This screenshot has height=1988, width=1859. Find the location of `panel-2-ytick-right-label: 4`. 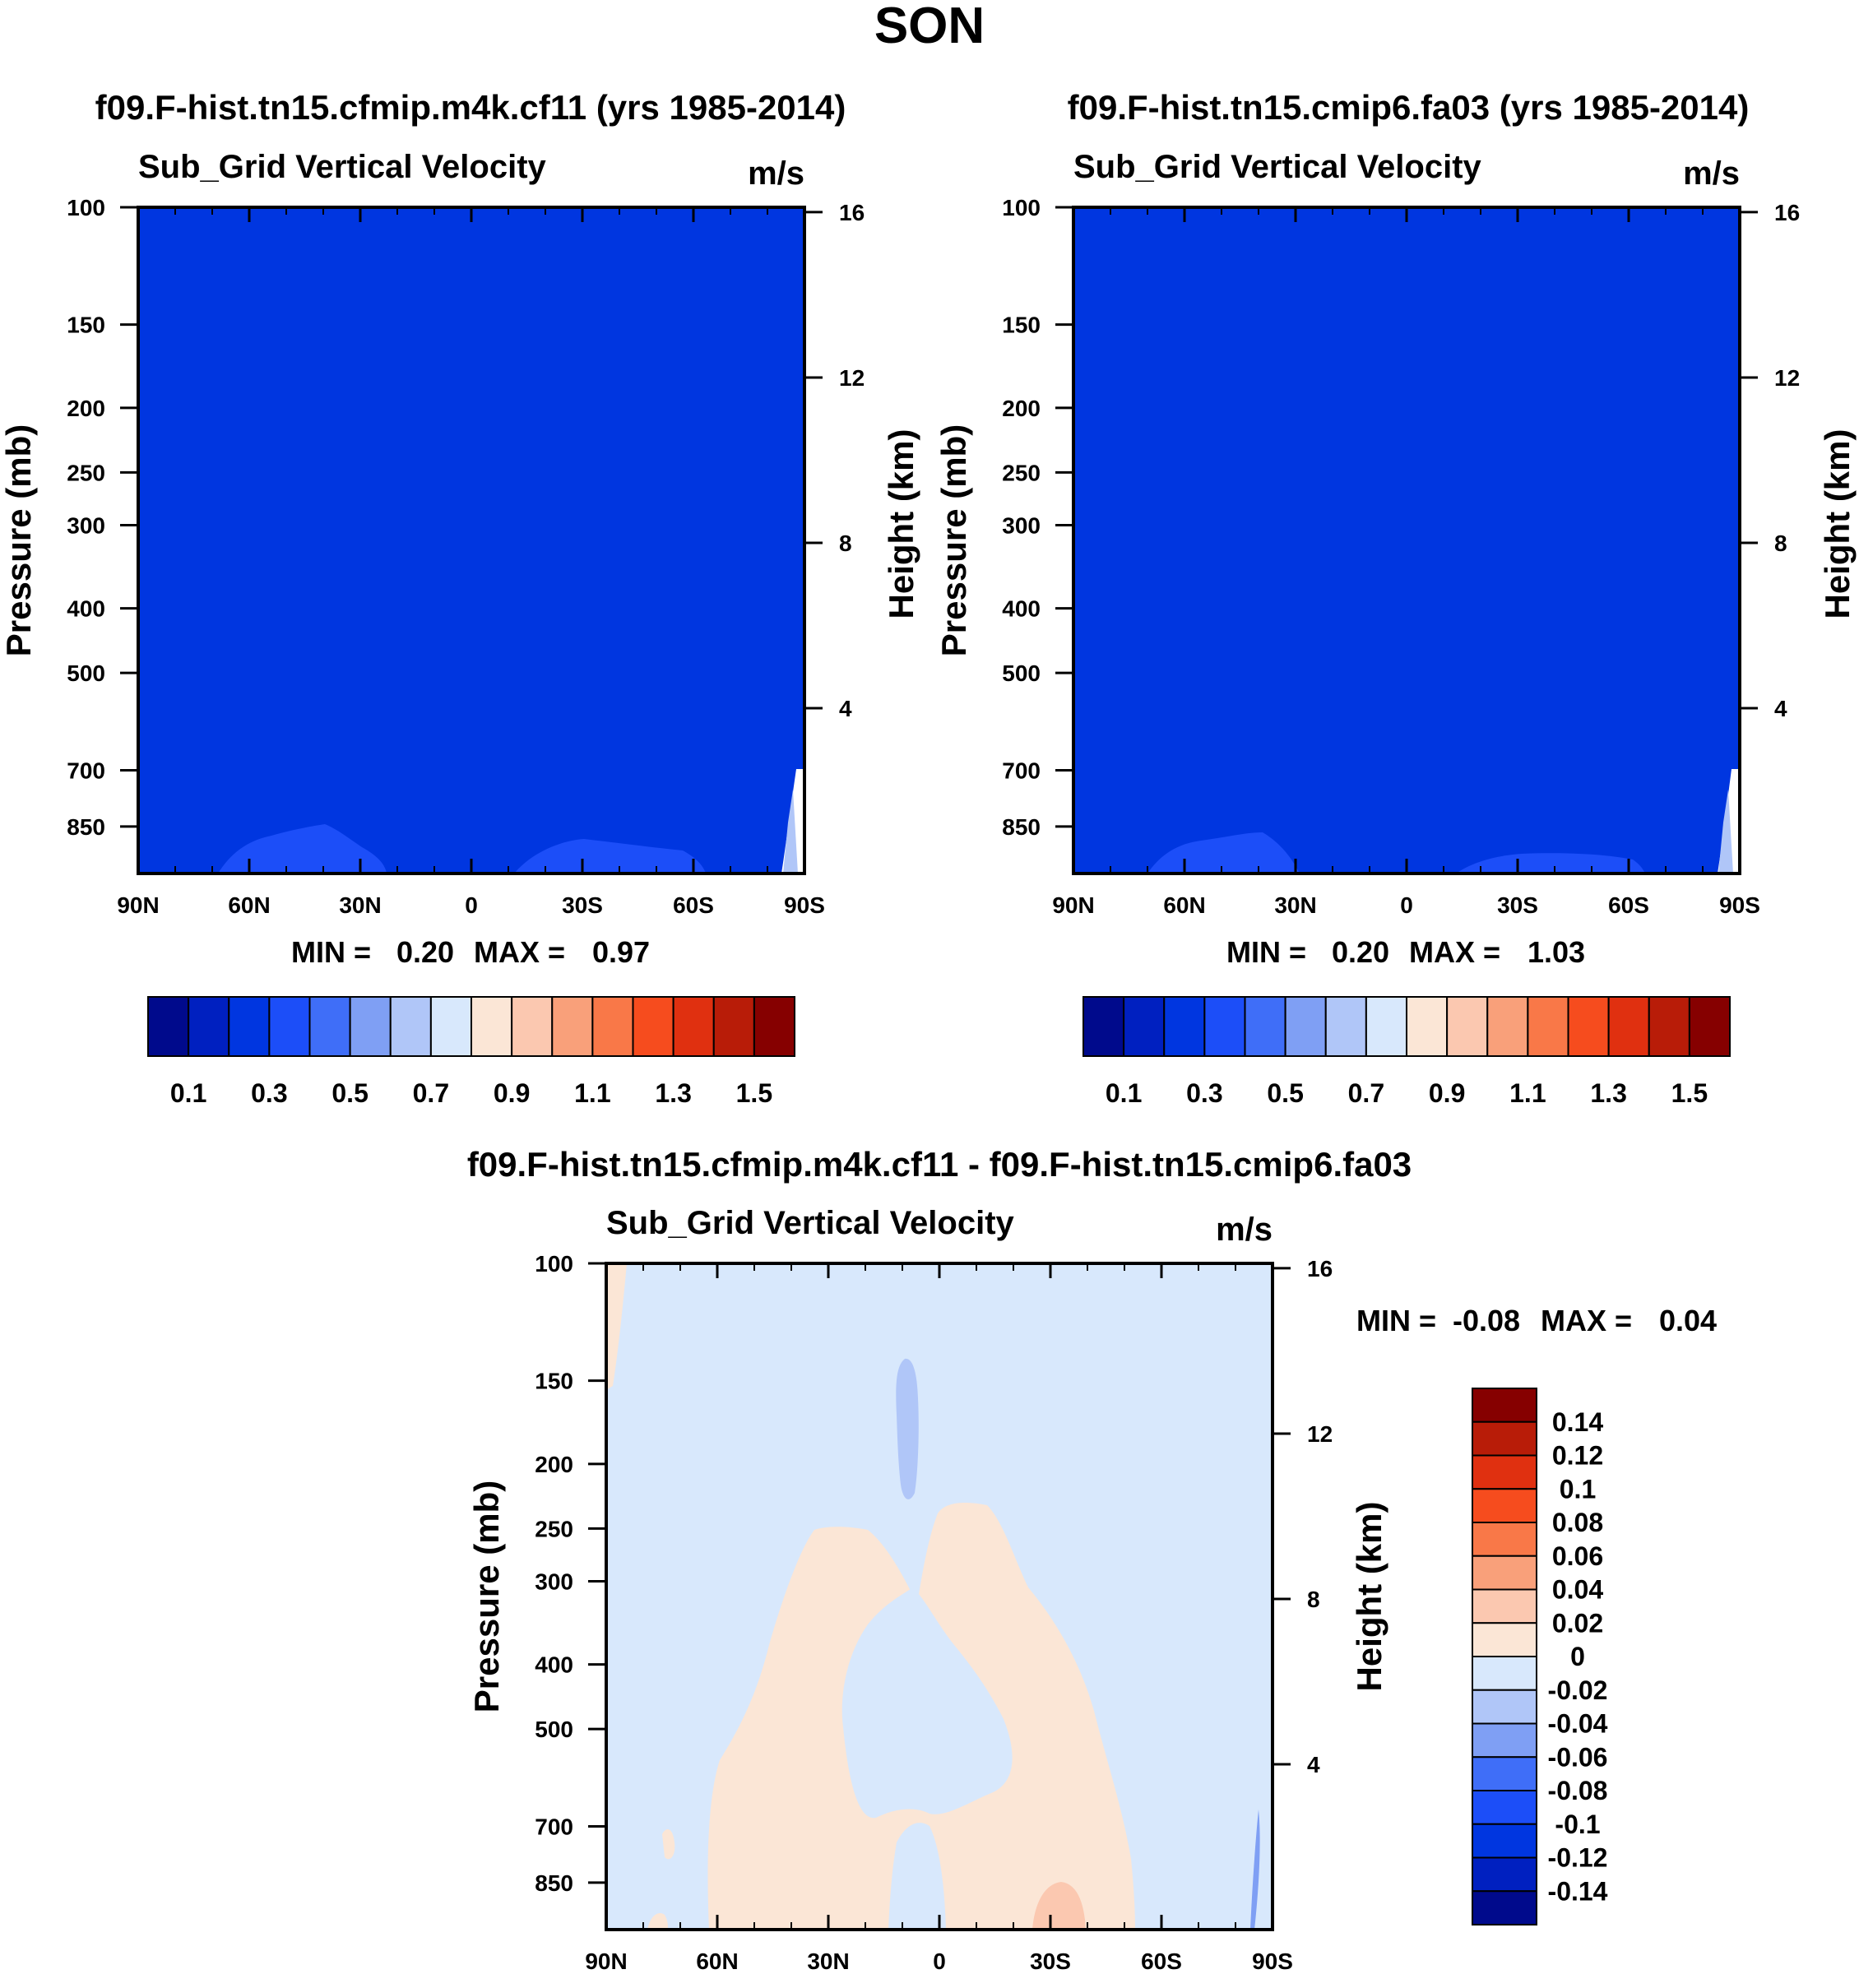

panel-2-ytick-right-label: 4 is located at coordinates (1313, 1765).